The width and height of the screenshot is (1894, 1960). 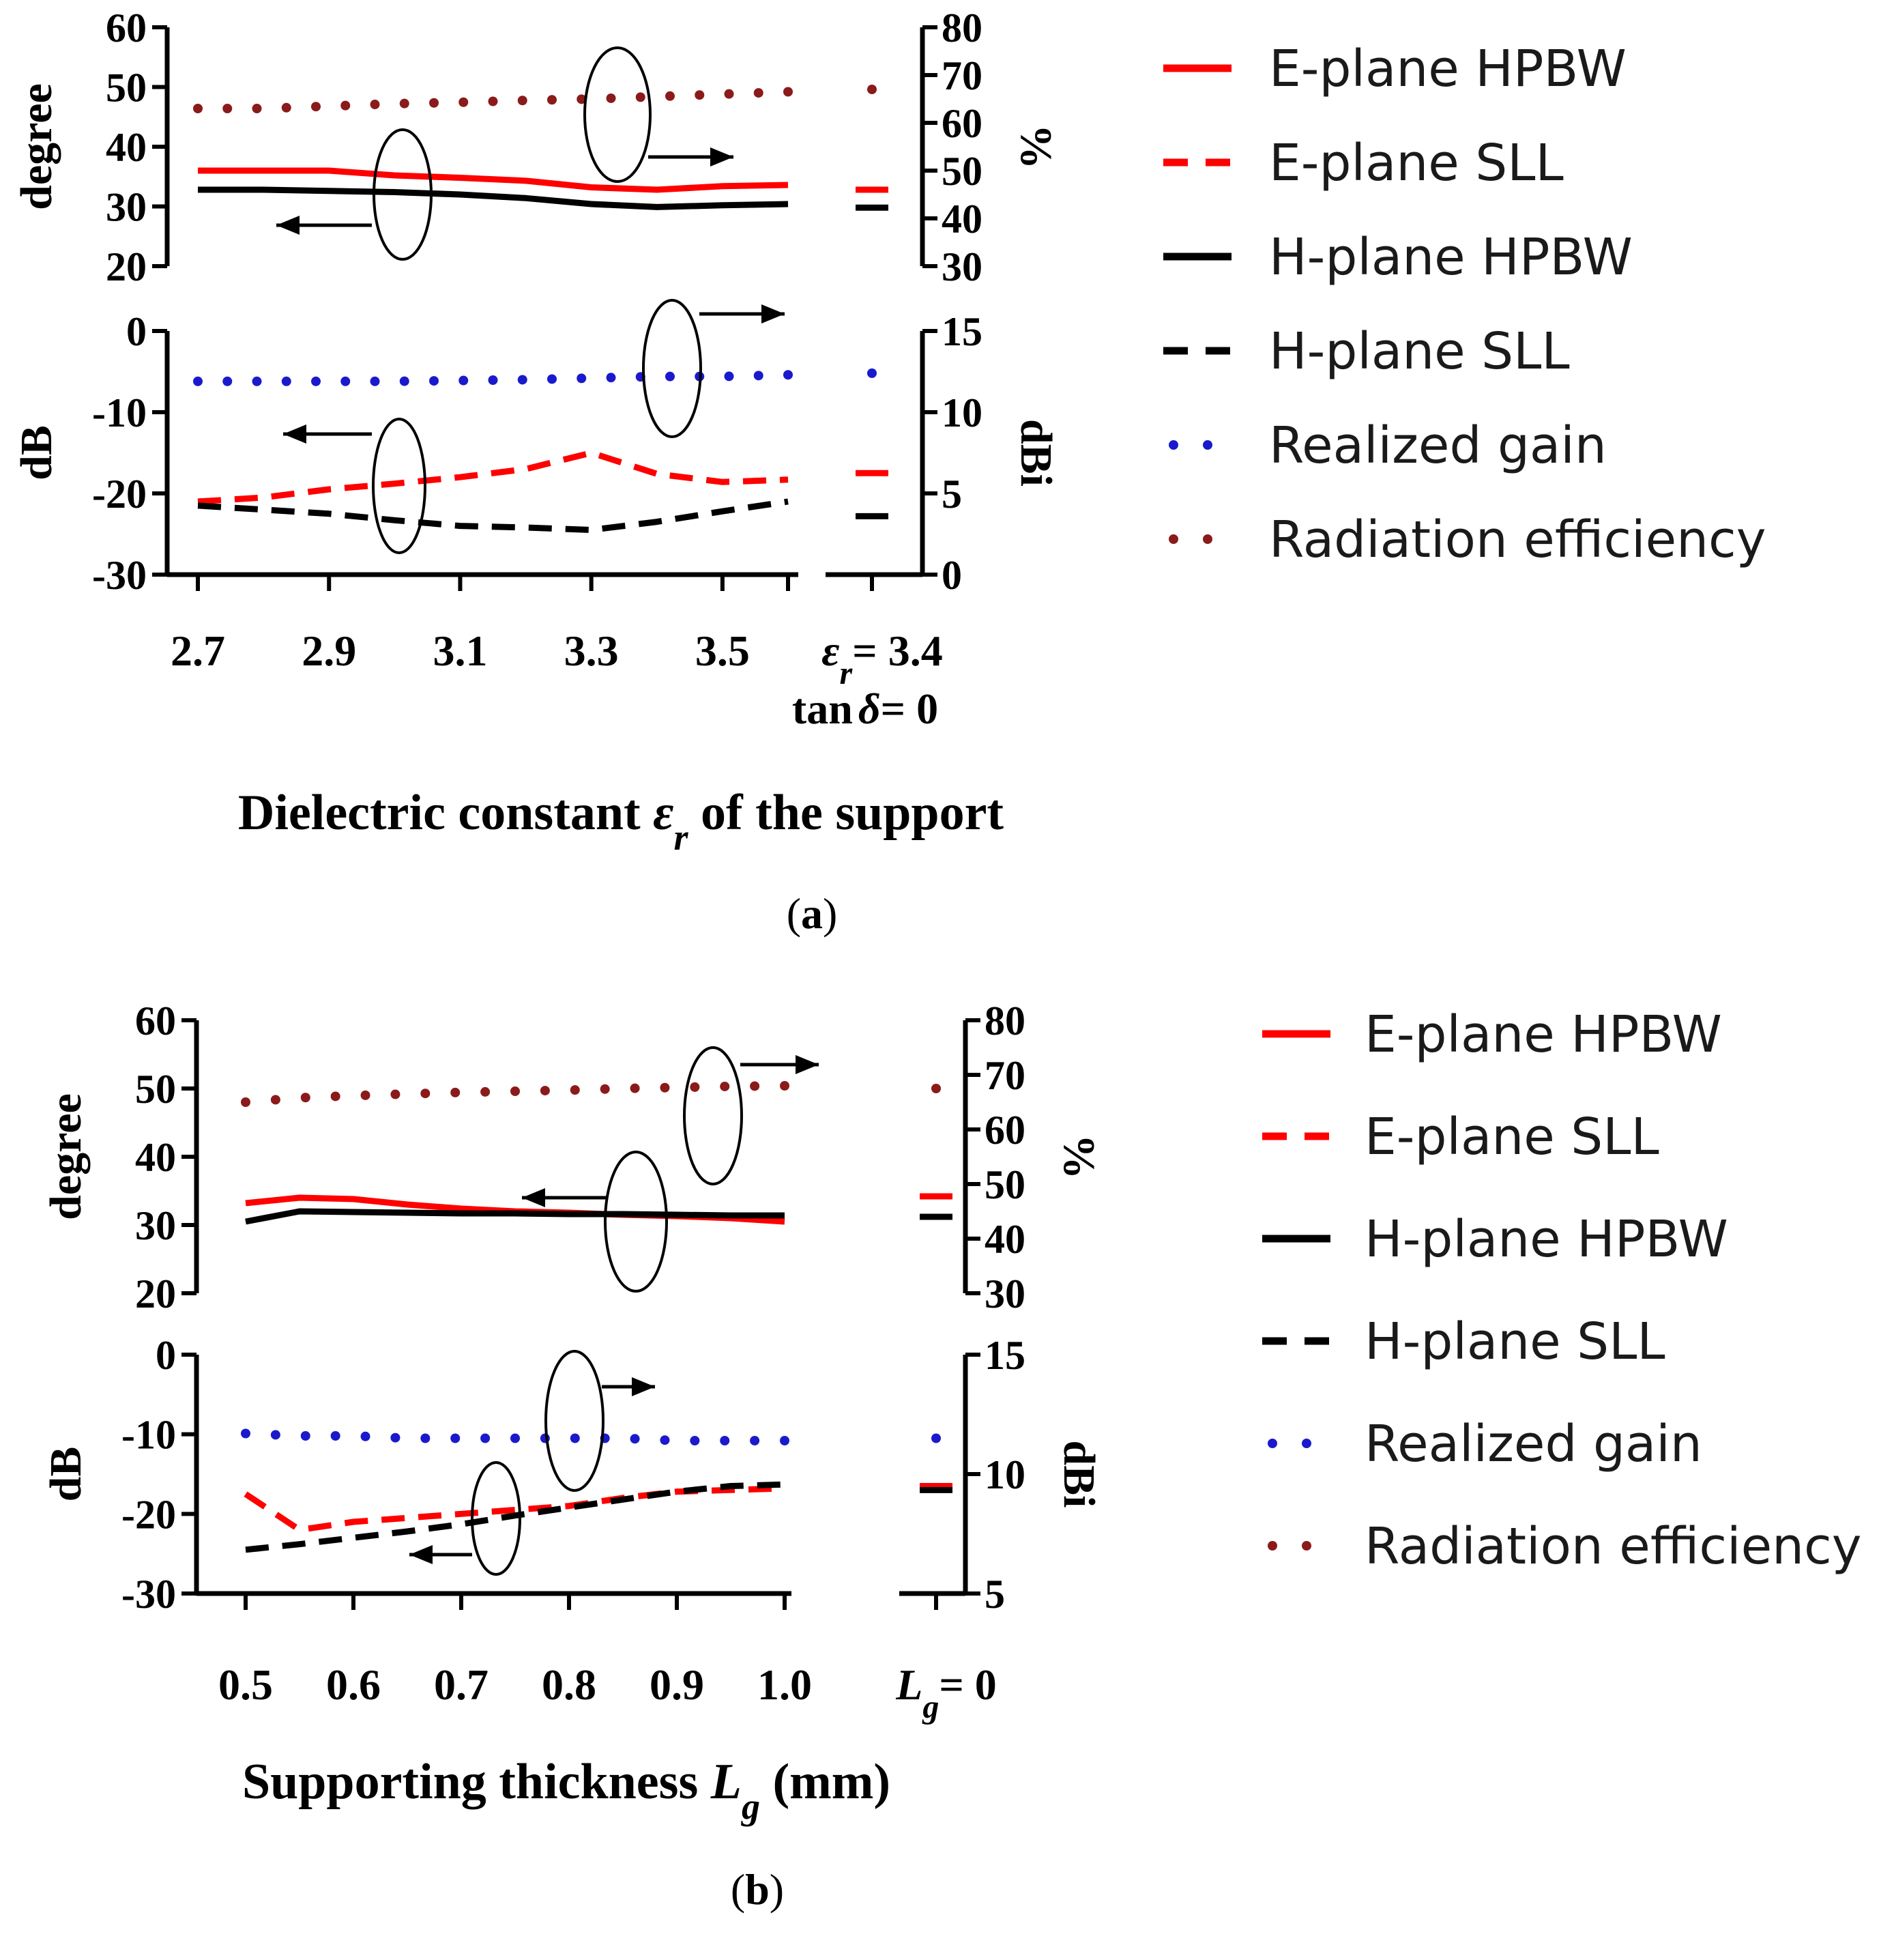 What do you see at coordinates (353, 1684) in the screenshot?
I see `x-tick-label: 0.6` at bounding box center [353, 1684].